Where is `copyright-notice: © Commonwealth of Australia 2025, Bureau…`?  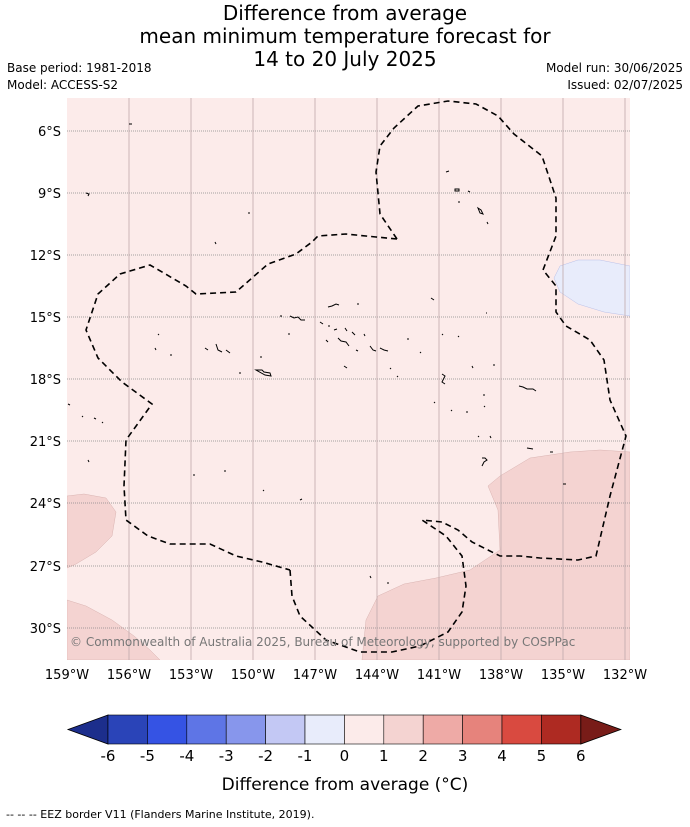
copyright-notice: © Commonwealth of Australia 2025, Bureau… is located at coordinates (322, 642).